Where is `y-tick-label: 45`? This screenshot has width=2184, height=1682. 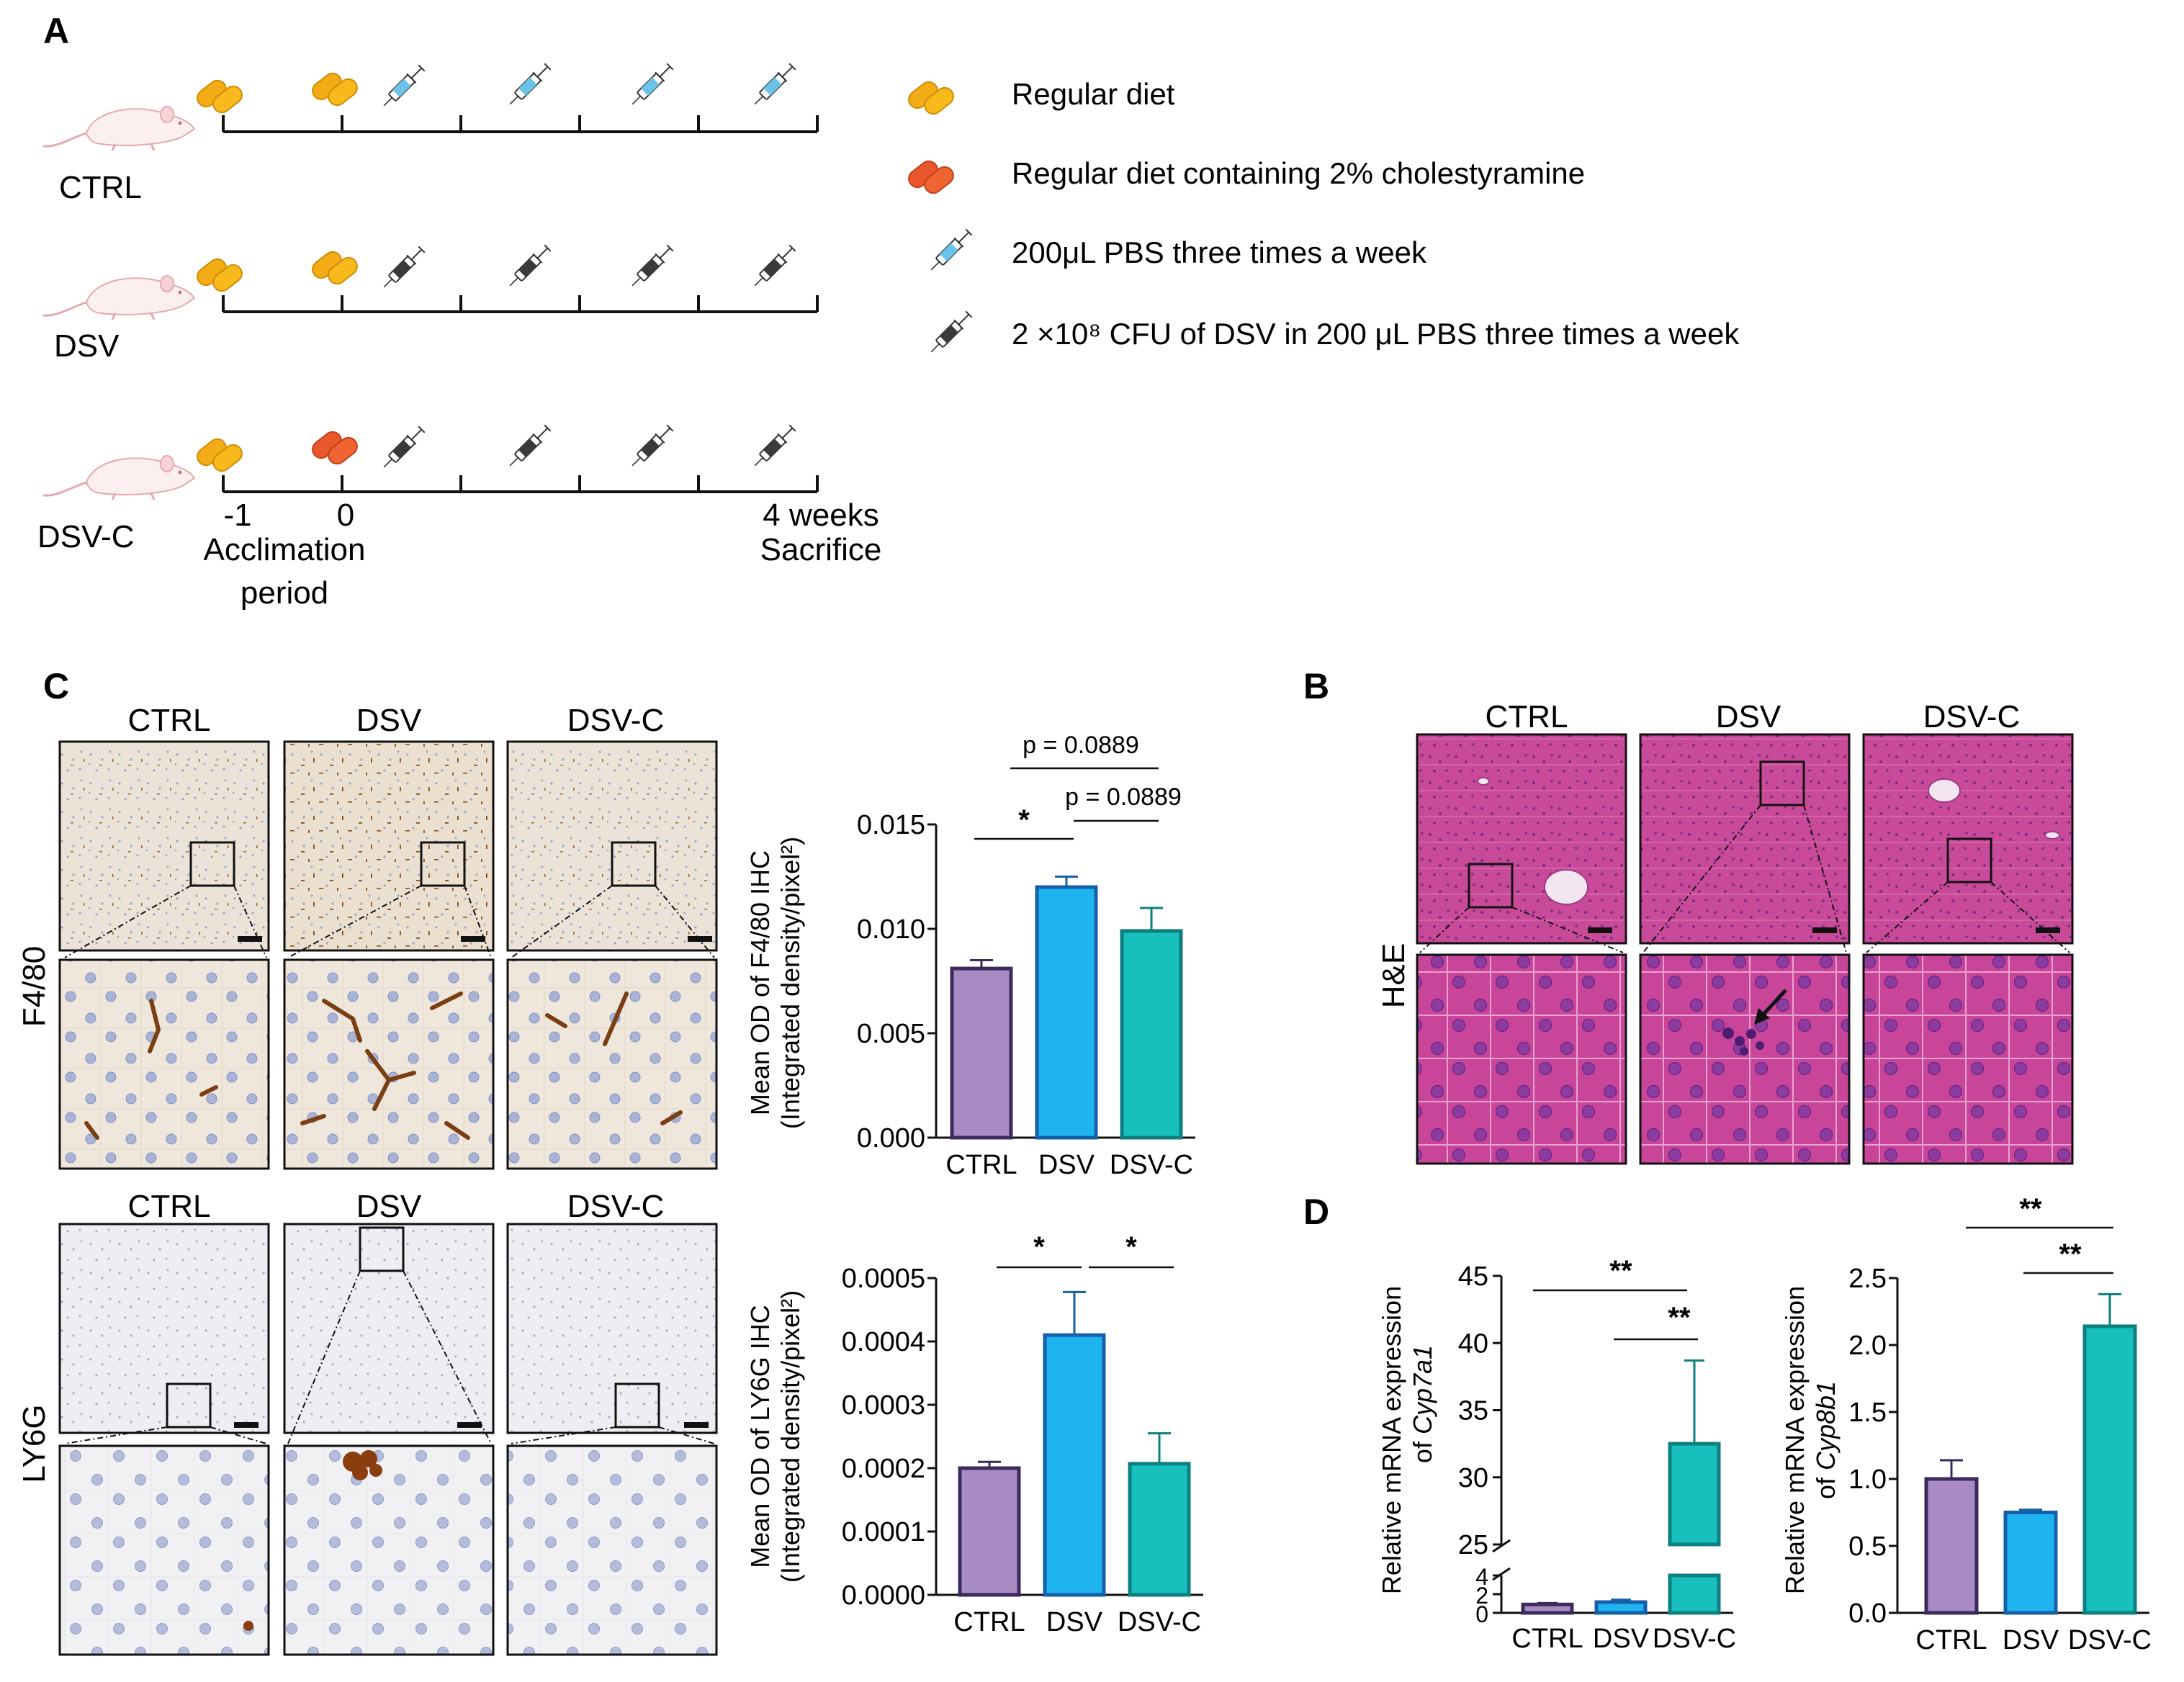 y-tick-label: 45 is located at coordinates (1473, 1277).